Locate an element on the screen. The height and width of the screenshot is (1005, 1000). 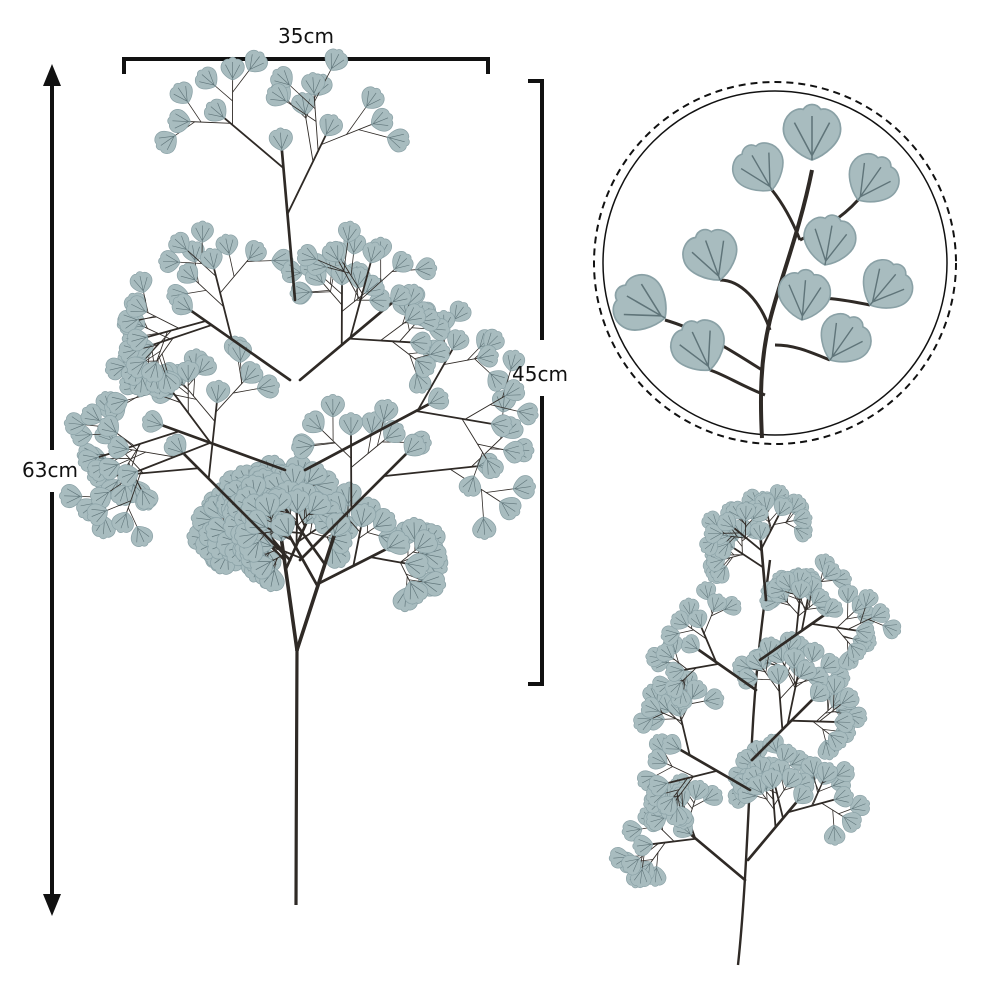
detail-zoom-circle is located at coordinates (775, 263).